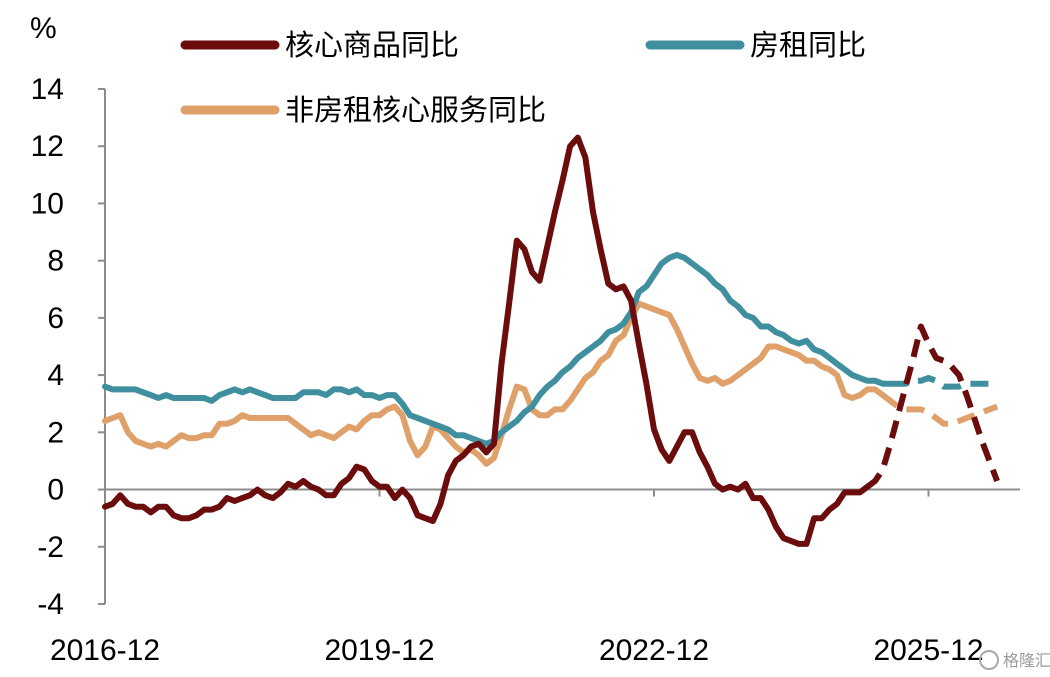 This screenshot has height=677, width=1050. Describe the element at coordinates (47, 89) in the screenshot. I see `y-tick-label: 14` at that location.